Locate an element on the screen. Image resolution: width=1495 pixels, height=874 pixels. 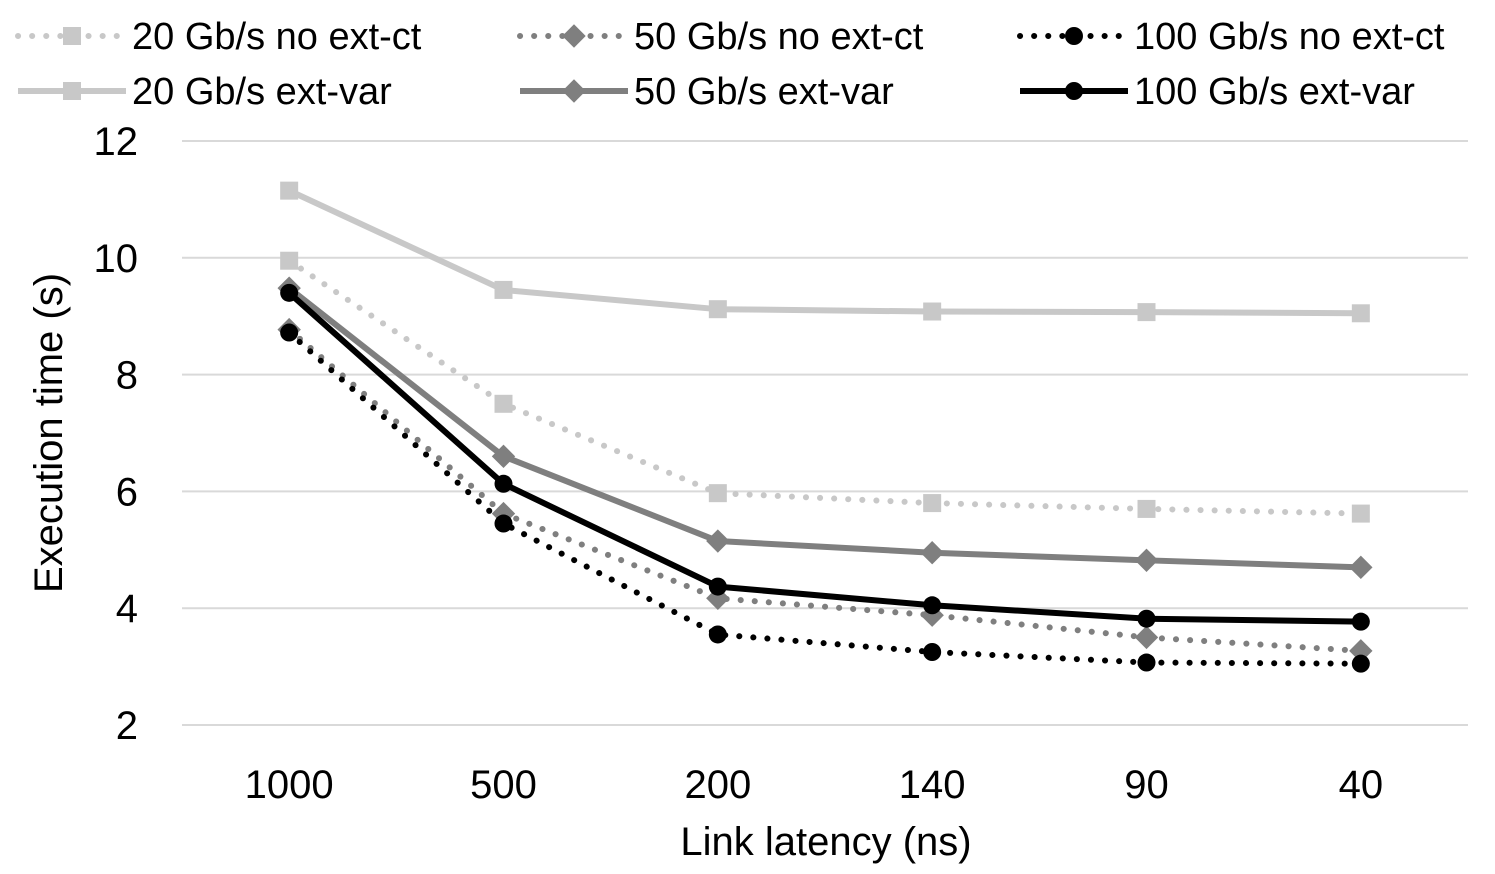
y-tick-label: 12 is located at coordinates (116, 142).